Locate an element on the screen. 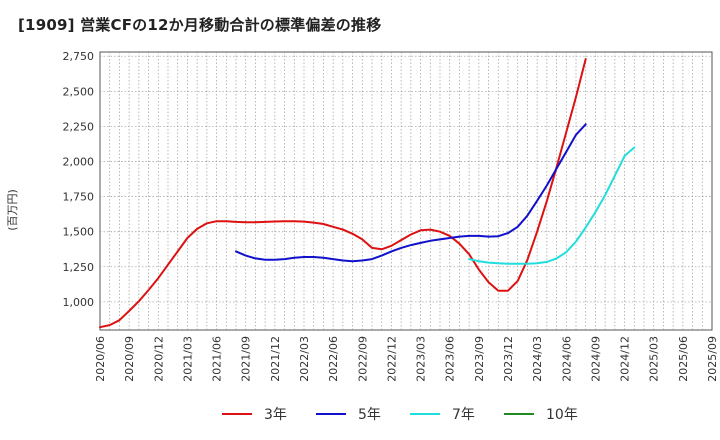 This screenshot has width=720, height=440. x-tick-label: 2023/03 is located at coordinates (421, 359).